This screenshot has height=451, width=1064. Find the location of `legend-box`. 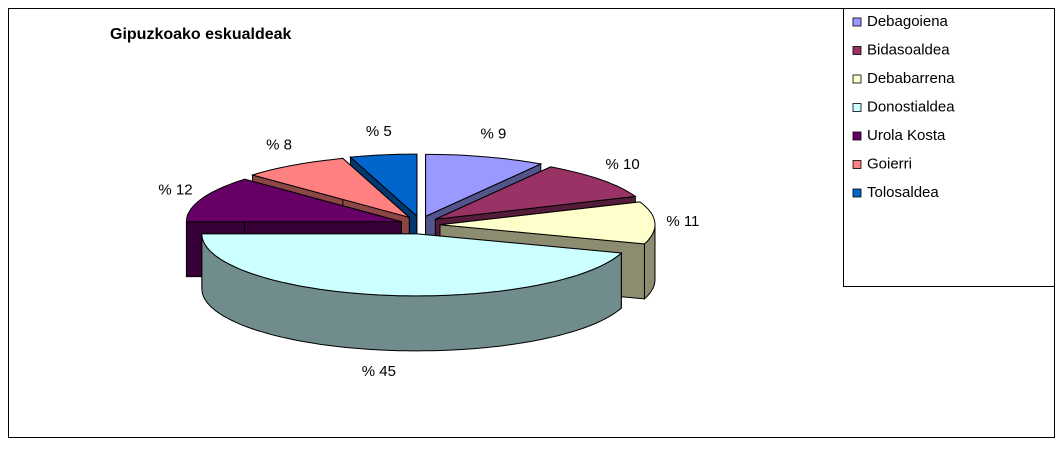

legend-box is located at coordinates (949, 147).